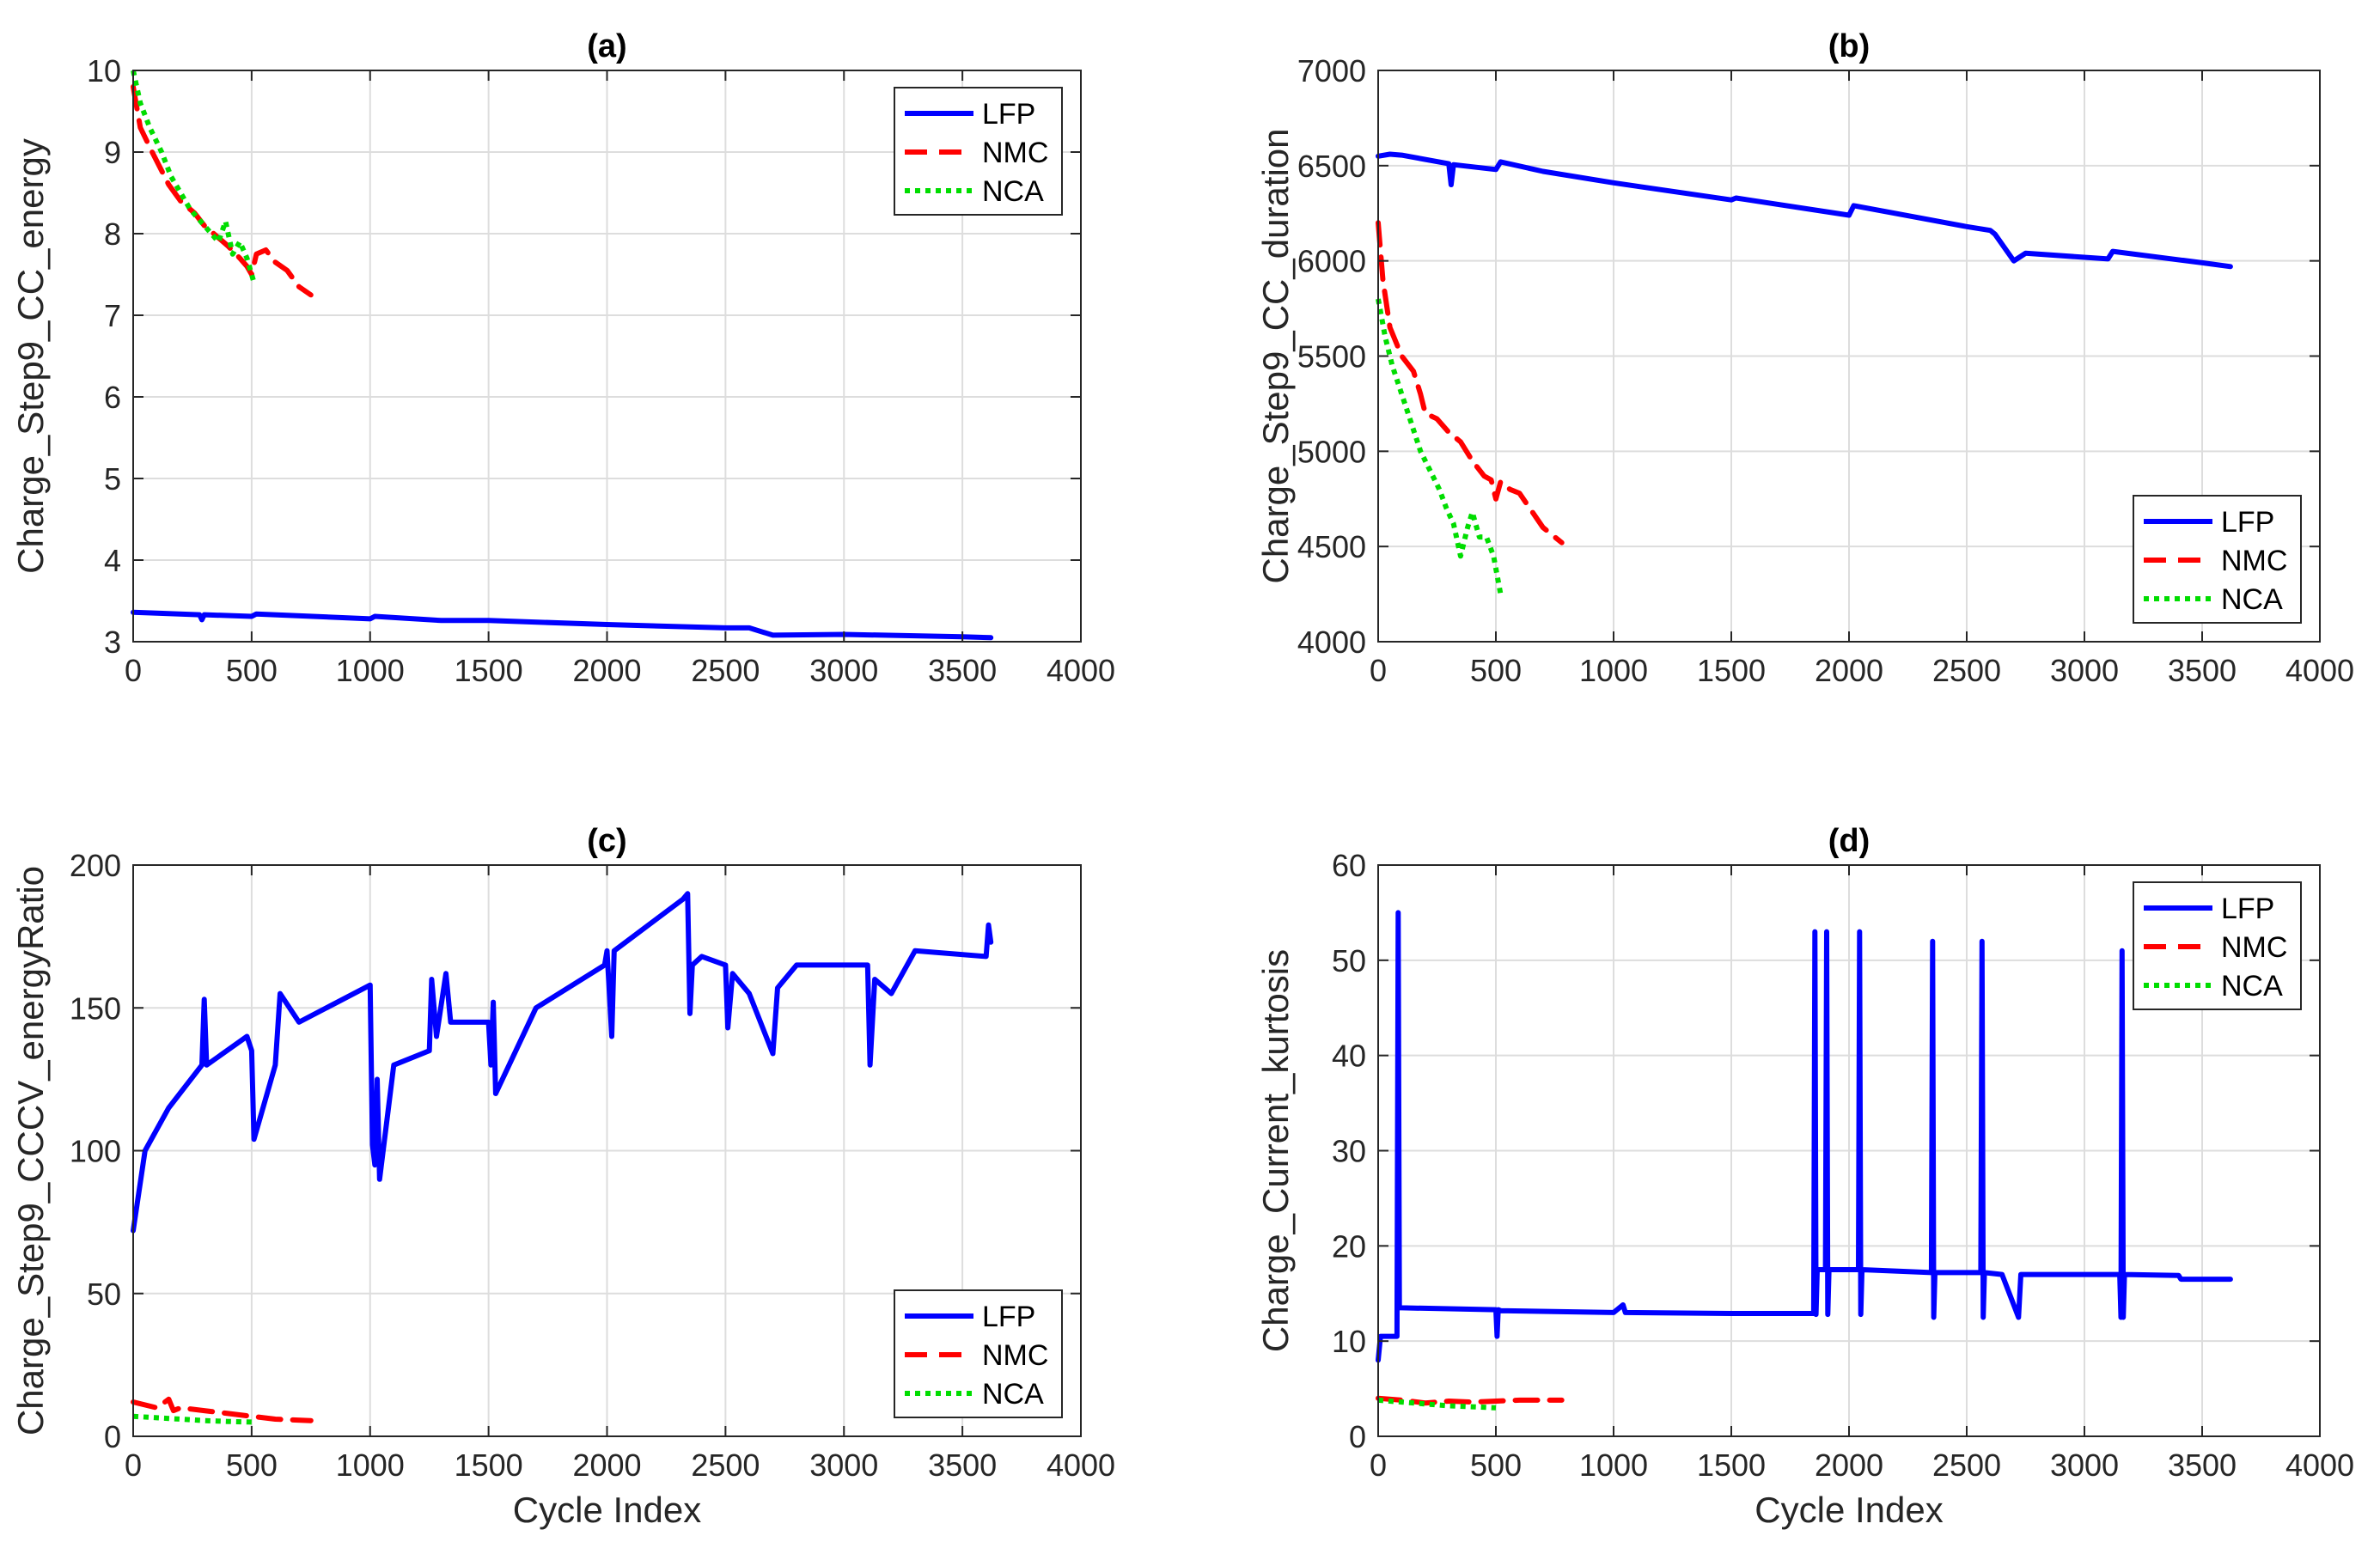 The height and width of the screenshot is (1548, 2380). Describe the element at coordinates (1332, 642) in the screenshot. I see `y-tick-label: 4000` at that location.